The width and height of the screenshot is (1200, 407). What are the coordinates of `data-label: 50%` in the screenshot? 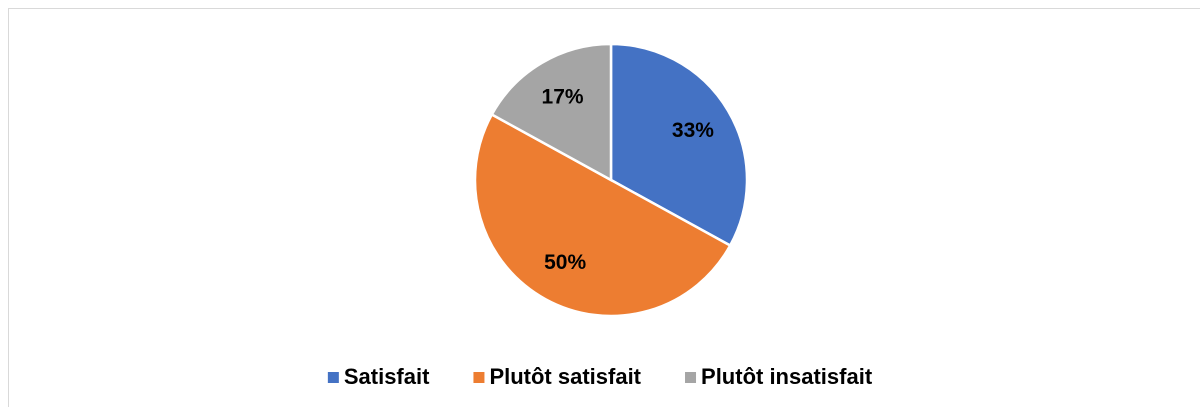 It's located at (565, 262).